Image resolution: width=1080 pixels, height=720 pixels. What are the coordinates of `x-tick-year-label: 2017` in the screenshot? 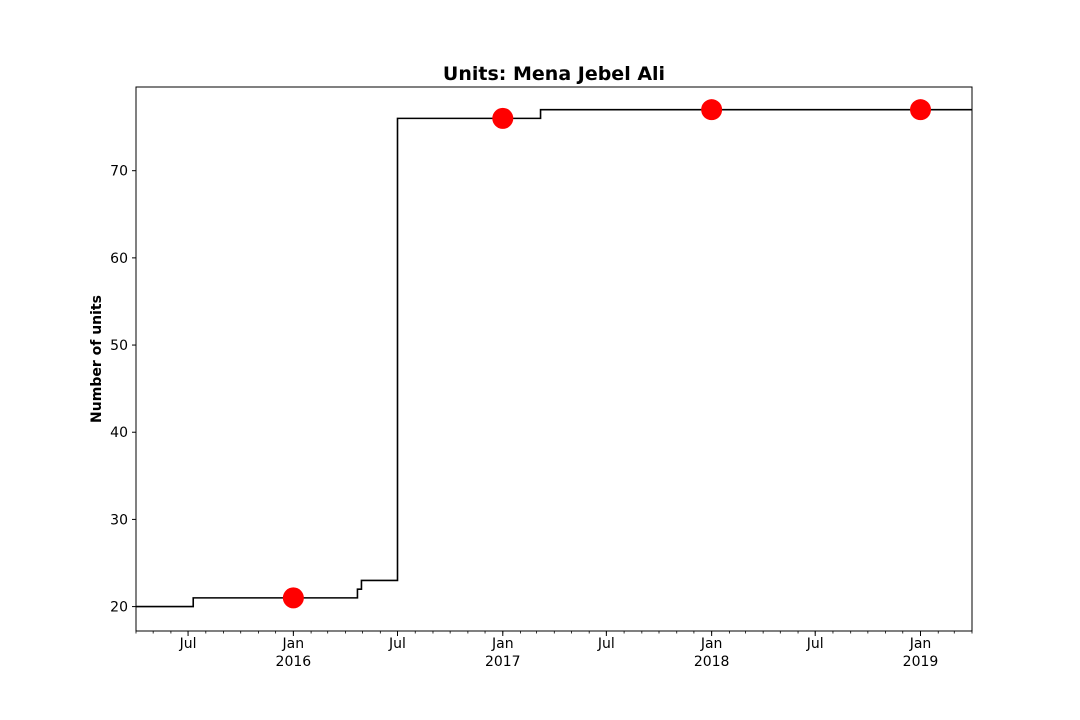 It's located at (503, 662).